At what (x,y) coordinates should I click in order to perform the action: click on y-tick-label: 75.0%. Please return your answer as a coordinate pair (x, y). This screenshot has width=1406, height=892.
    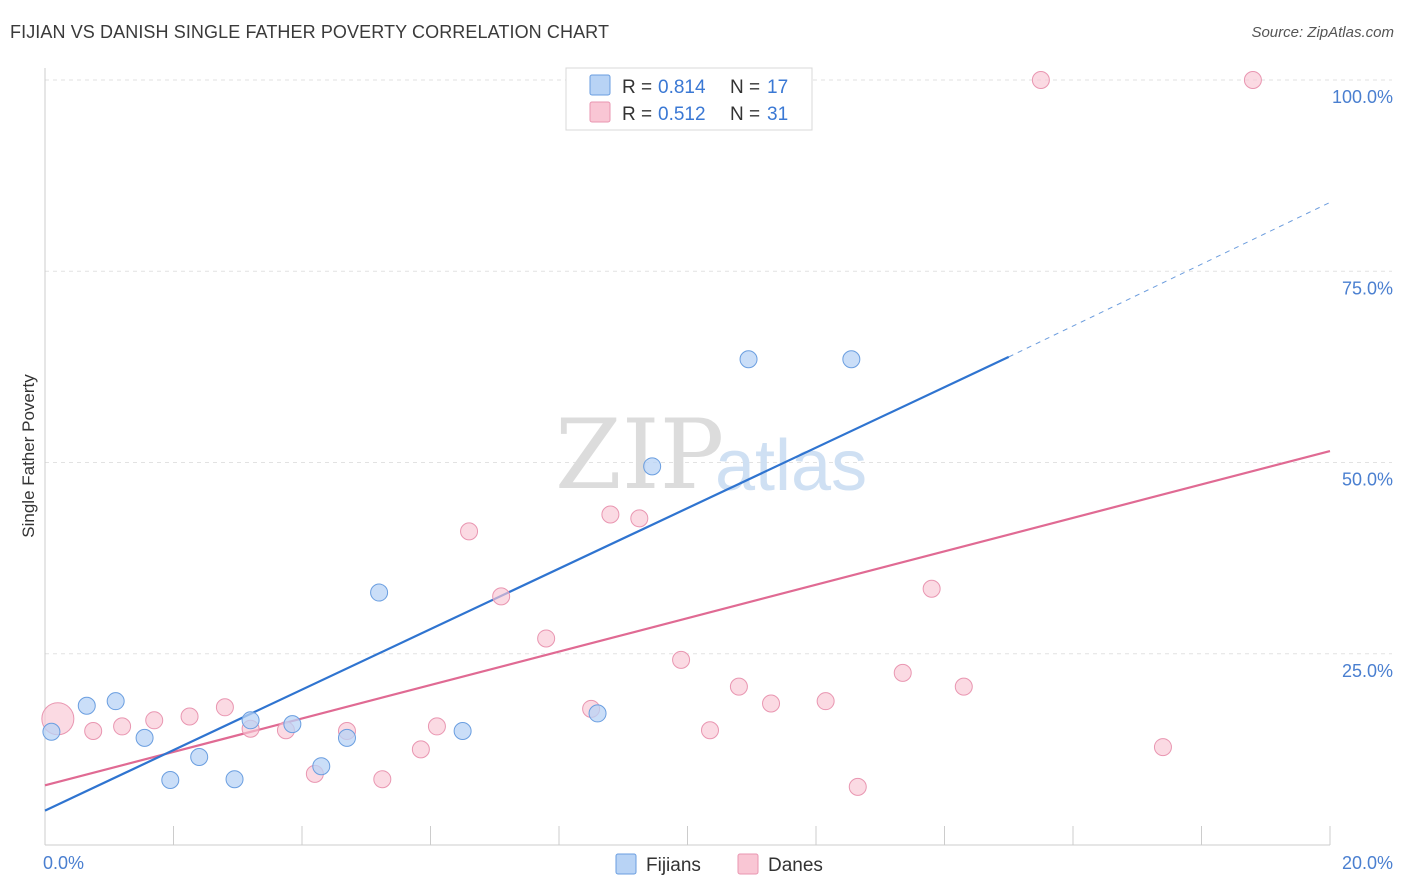
    Looking at the image, I should click on (1367, 288).